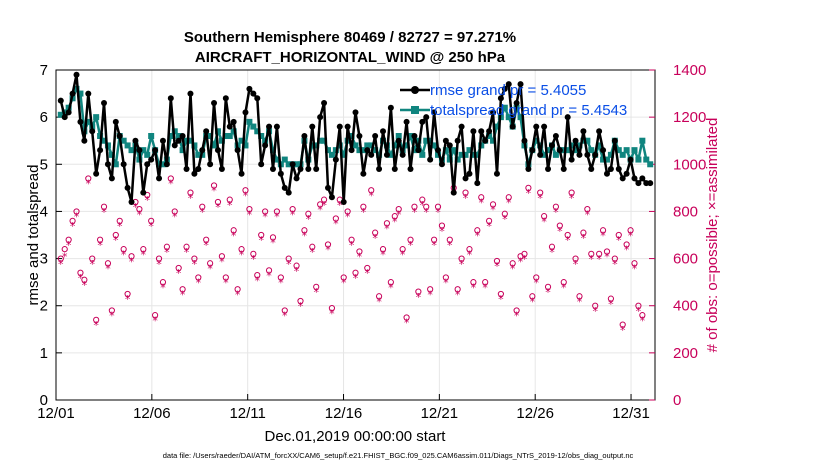 The height and width of the screenshot is (470, 830). What do you see at coordinates (152, 413) in the screenshot?
I see `x-tick-label: 12/06` at bounding box center [152, 413].